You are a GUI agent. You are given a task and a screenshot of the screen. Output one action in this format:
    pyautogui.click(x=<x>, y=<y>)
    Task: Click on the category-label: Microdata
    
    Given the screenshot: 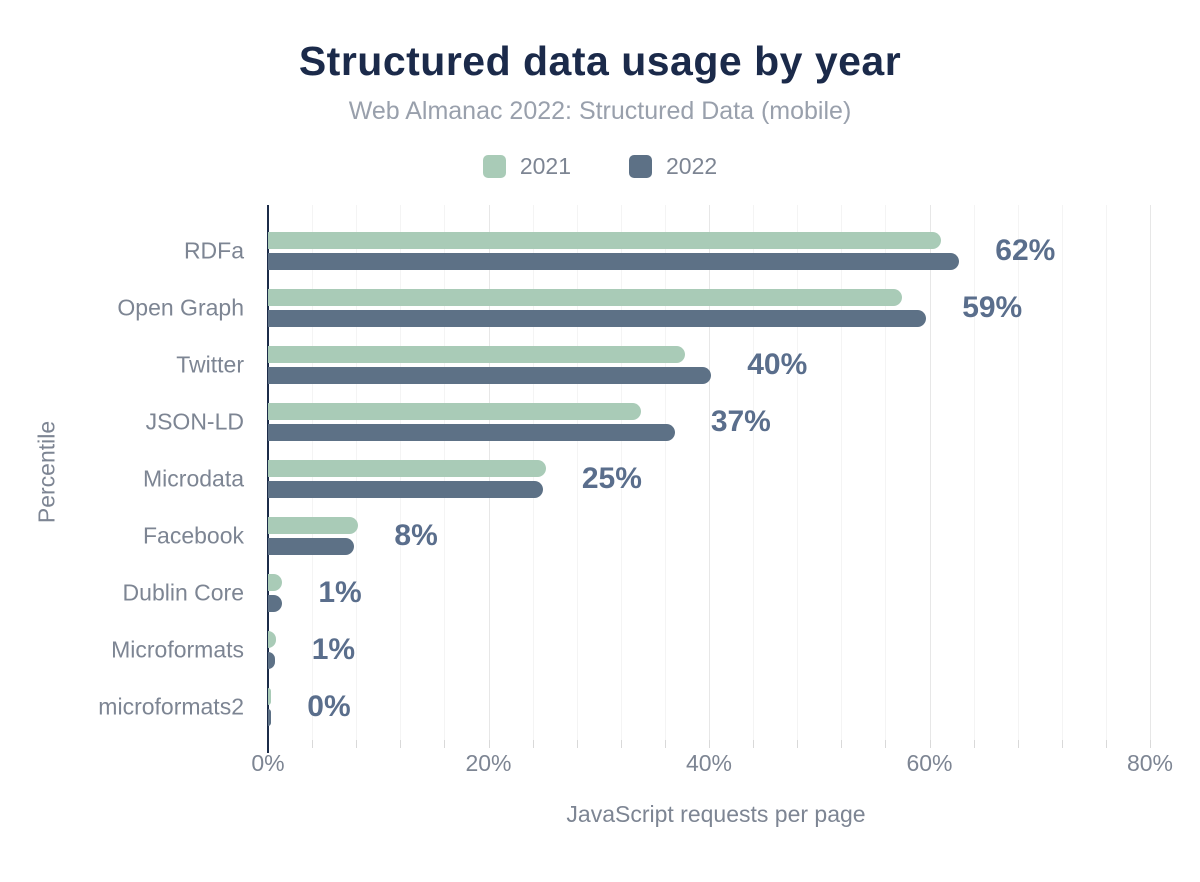 What is the action you would take?
    pyautogui.click(x=193, y=478)
    